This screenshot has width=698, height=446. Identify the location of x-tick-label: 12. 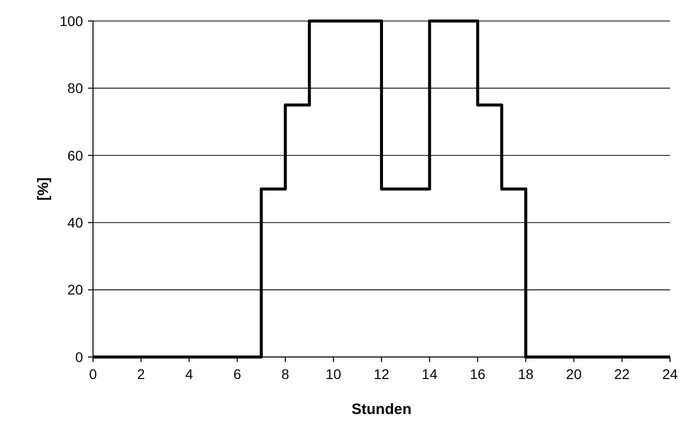
(382, 374).